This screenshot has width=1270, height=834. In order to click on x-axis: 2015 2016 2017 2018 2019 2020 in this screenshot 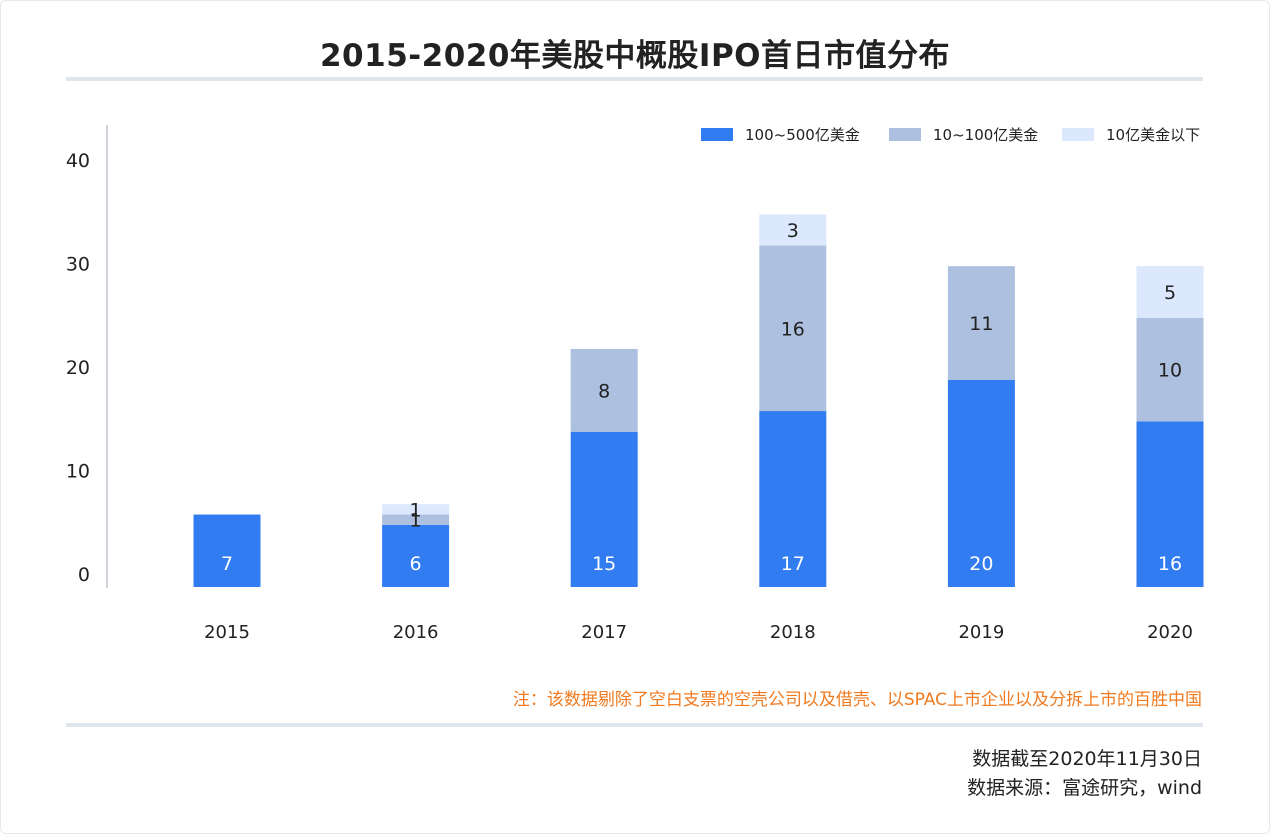, I will do `click(698, 632)`.